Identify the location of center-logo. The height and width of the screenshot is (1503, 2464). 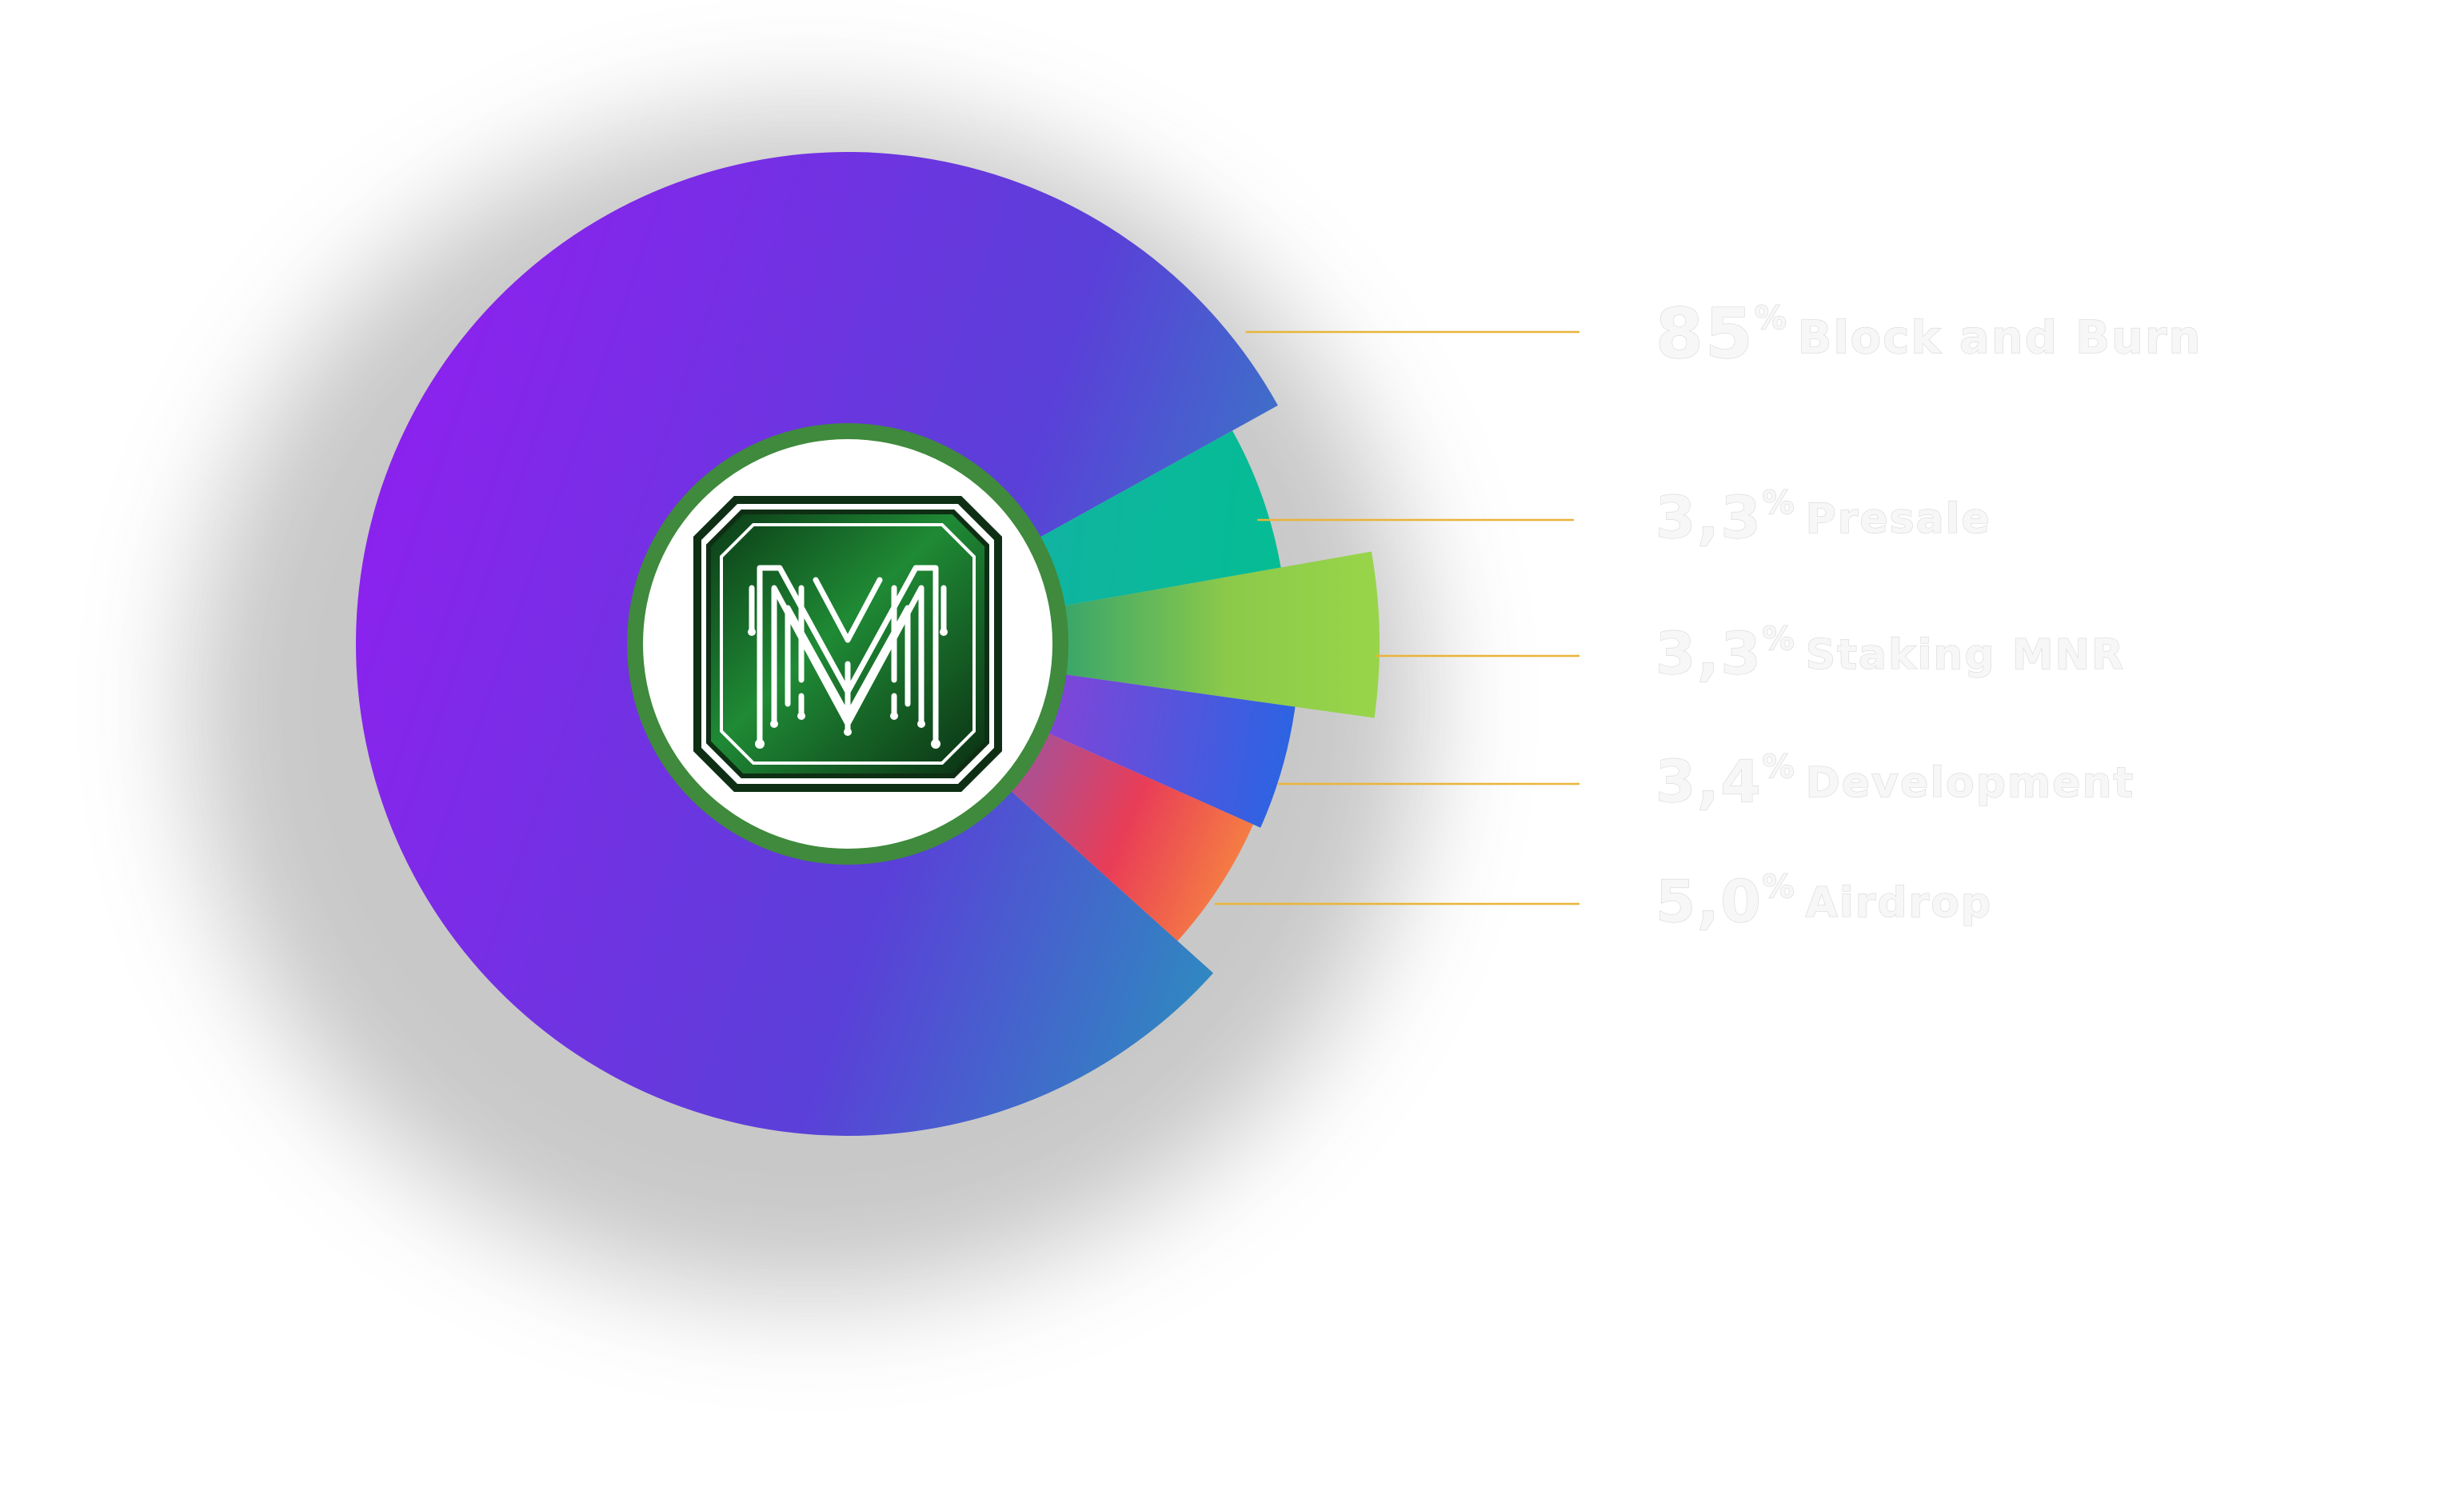
(847, 644).